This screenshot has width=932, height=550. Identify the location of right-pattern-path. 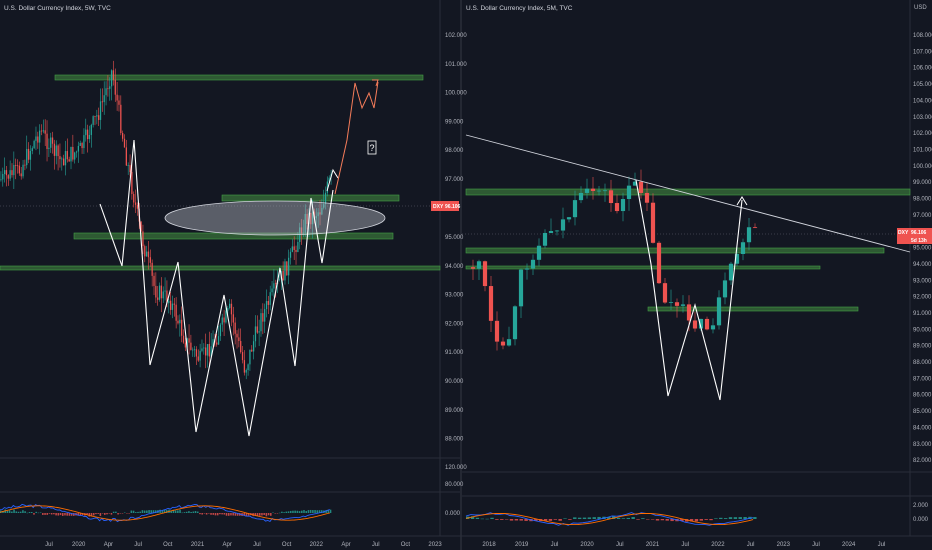
(689, 290).